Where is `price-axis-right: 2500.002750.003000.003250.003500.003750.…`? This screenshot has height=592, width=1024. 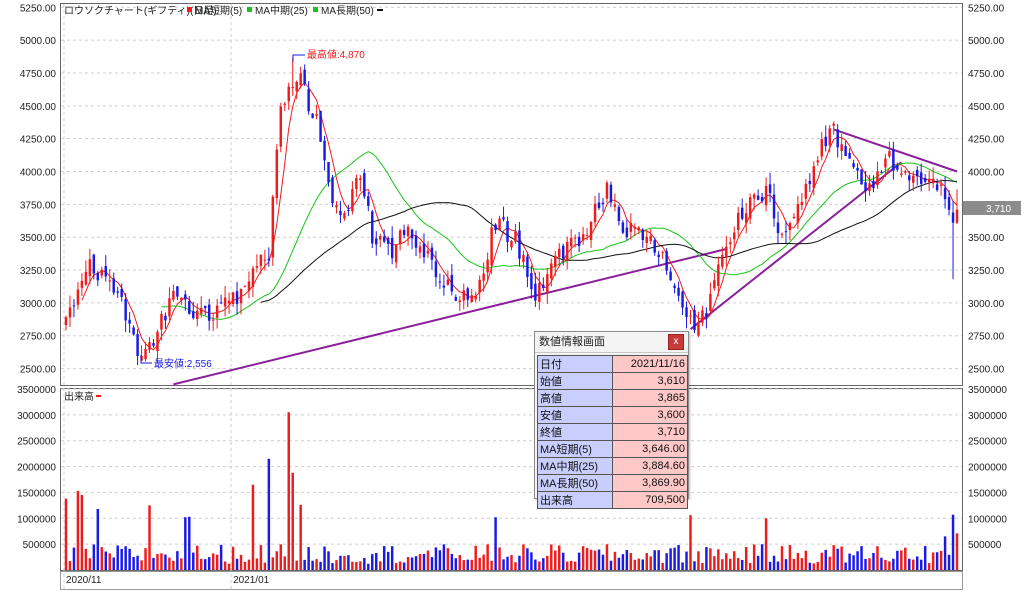
price-axis-right: 2500.002750.003000.003250.003500.003750.… is located at coordinates (986, 189).